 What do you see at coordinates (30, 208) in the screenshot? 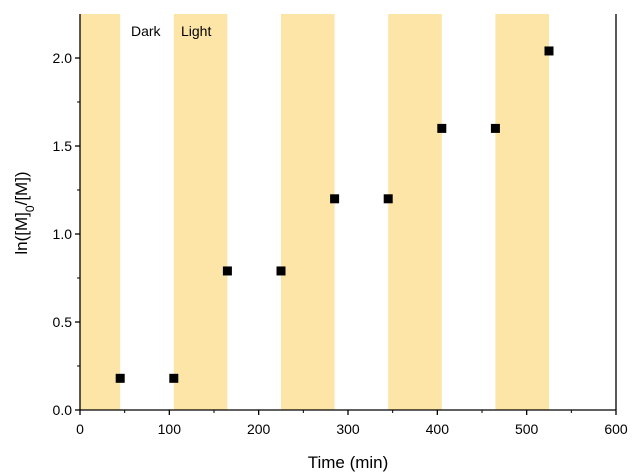
I see `y-axis-title-subscript: 0` at bounding box center [30, 208].